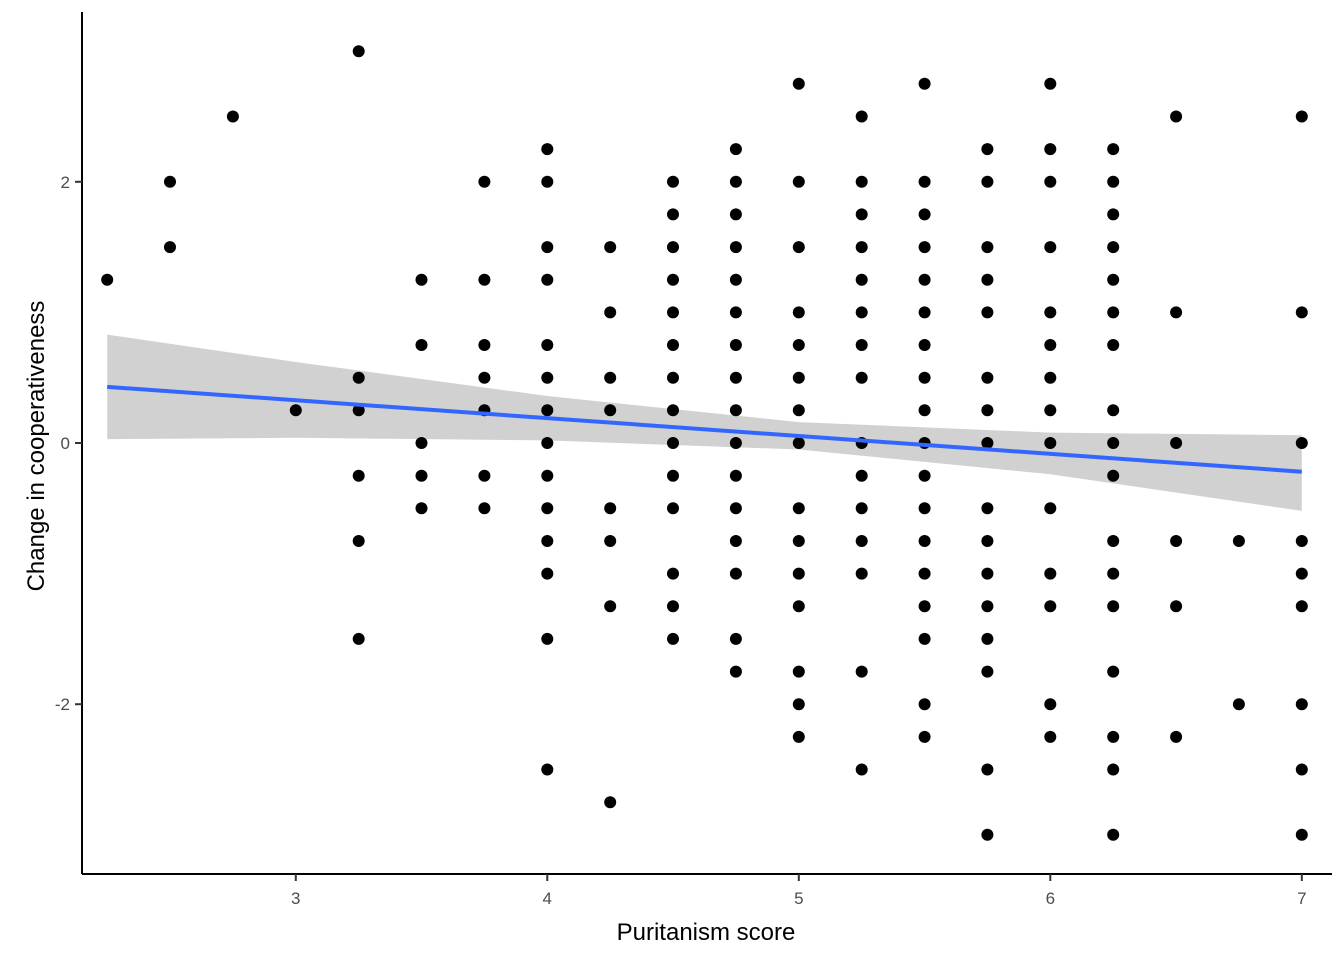 The width and height of the screenshot is (1344, 960). Describe the element at coordinates (706, 932) in the screenshot. I see `x-axis-title: Puritanism score` at that location.